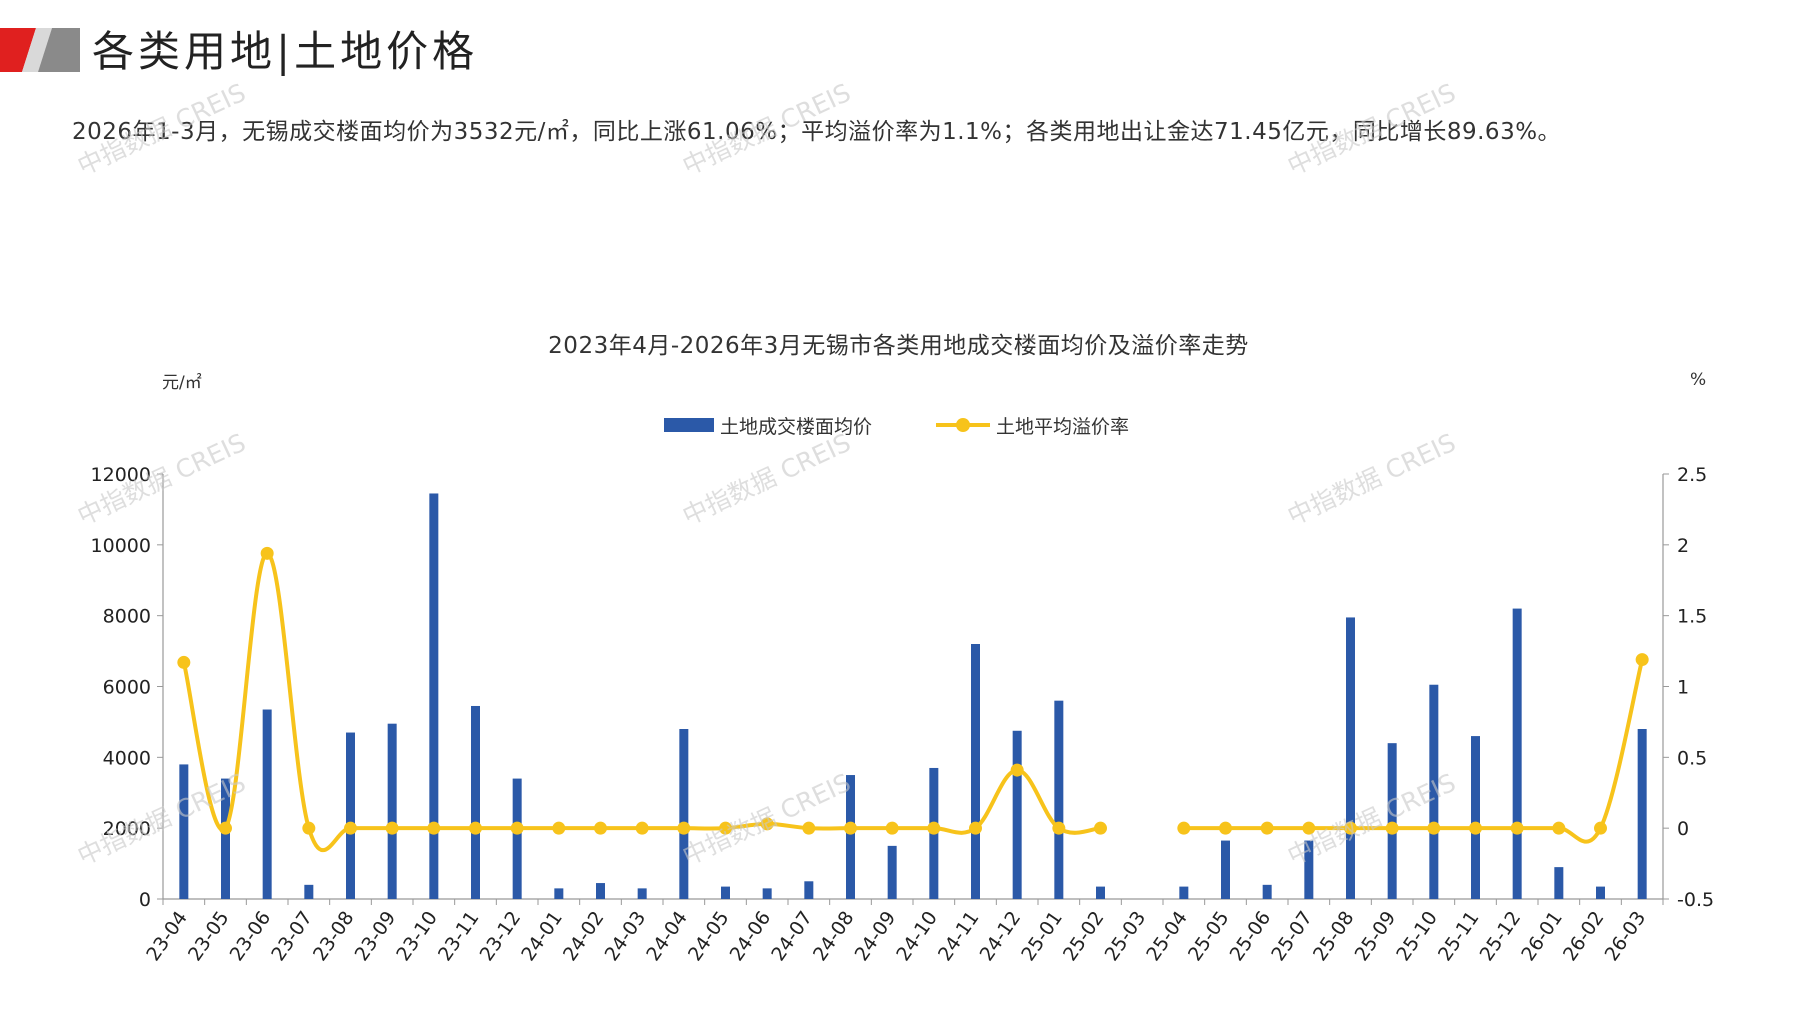  Describe the element at coordinates (1209, 936) in the screenshot. I see `x-tick-label: 25-05` at that location.